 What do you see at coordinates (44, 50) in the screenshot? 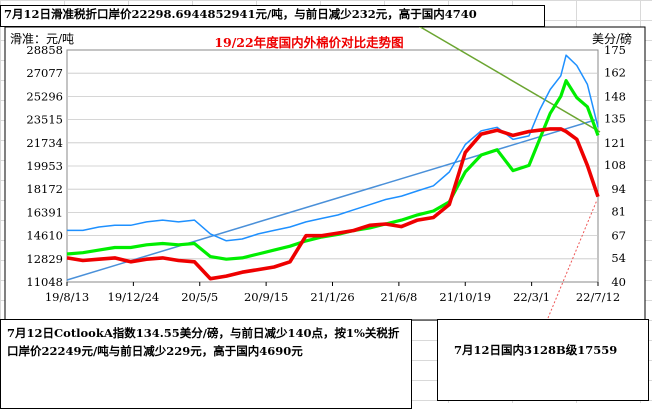
I see `y-left-tick-label: 28858` at bounding box center [44, 50].